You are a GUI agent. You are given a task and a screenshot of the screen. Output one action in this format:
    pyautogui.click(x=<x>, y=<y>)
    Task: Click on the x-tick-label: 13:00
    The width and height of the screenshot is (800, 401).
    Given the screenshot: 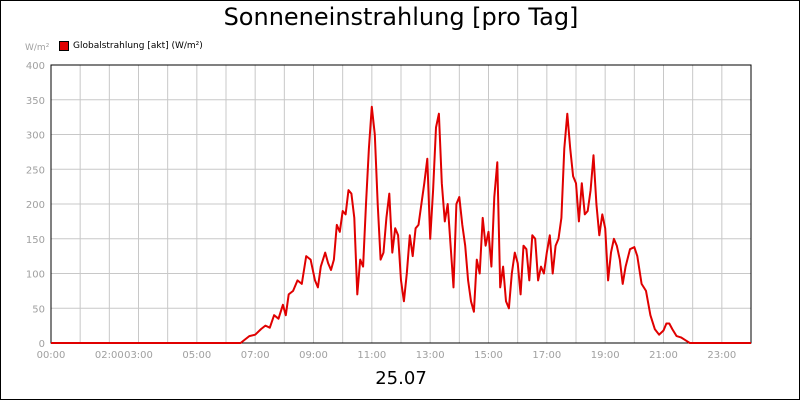 What is the action you would take?
    pyautogui.click(x=430, y=355)
    